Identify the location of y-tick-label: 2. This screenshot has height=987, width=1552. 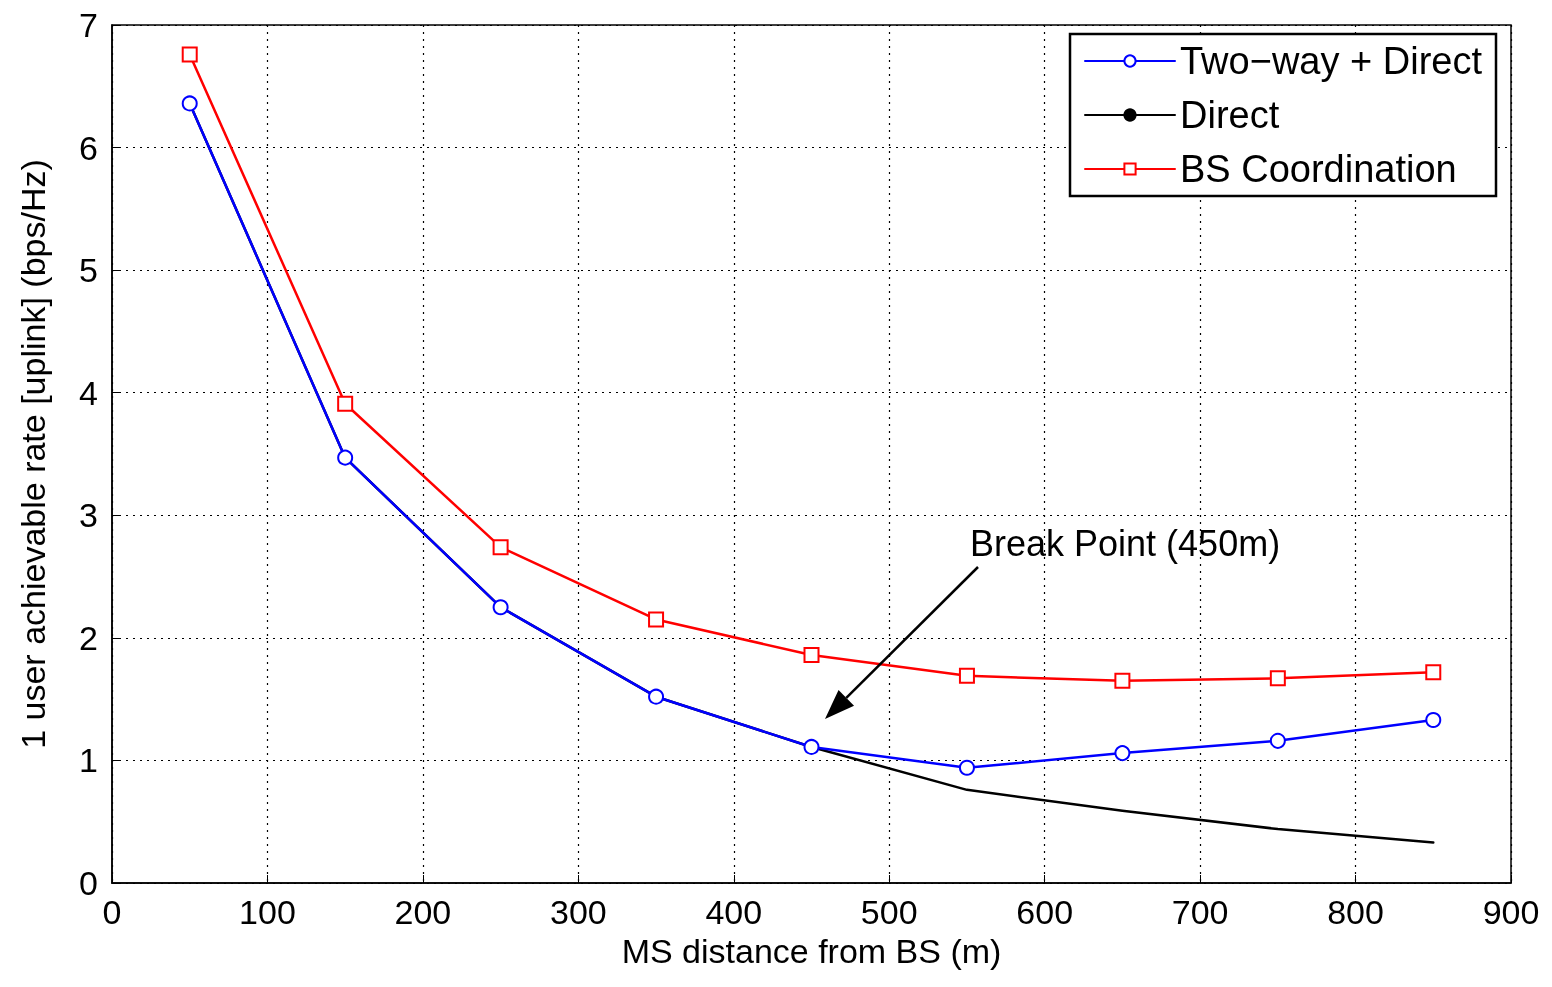
(88, 637).